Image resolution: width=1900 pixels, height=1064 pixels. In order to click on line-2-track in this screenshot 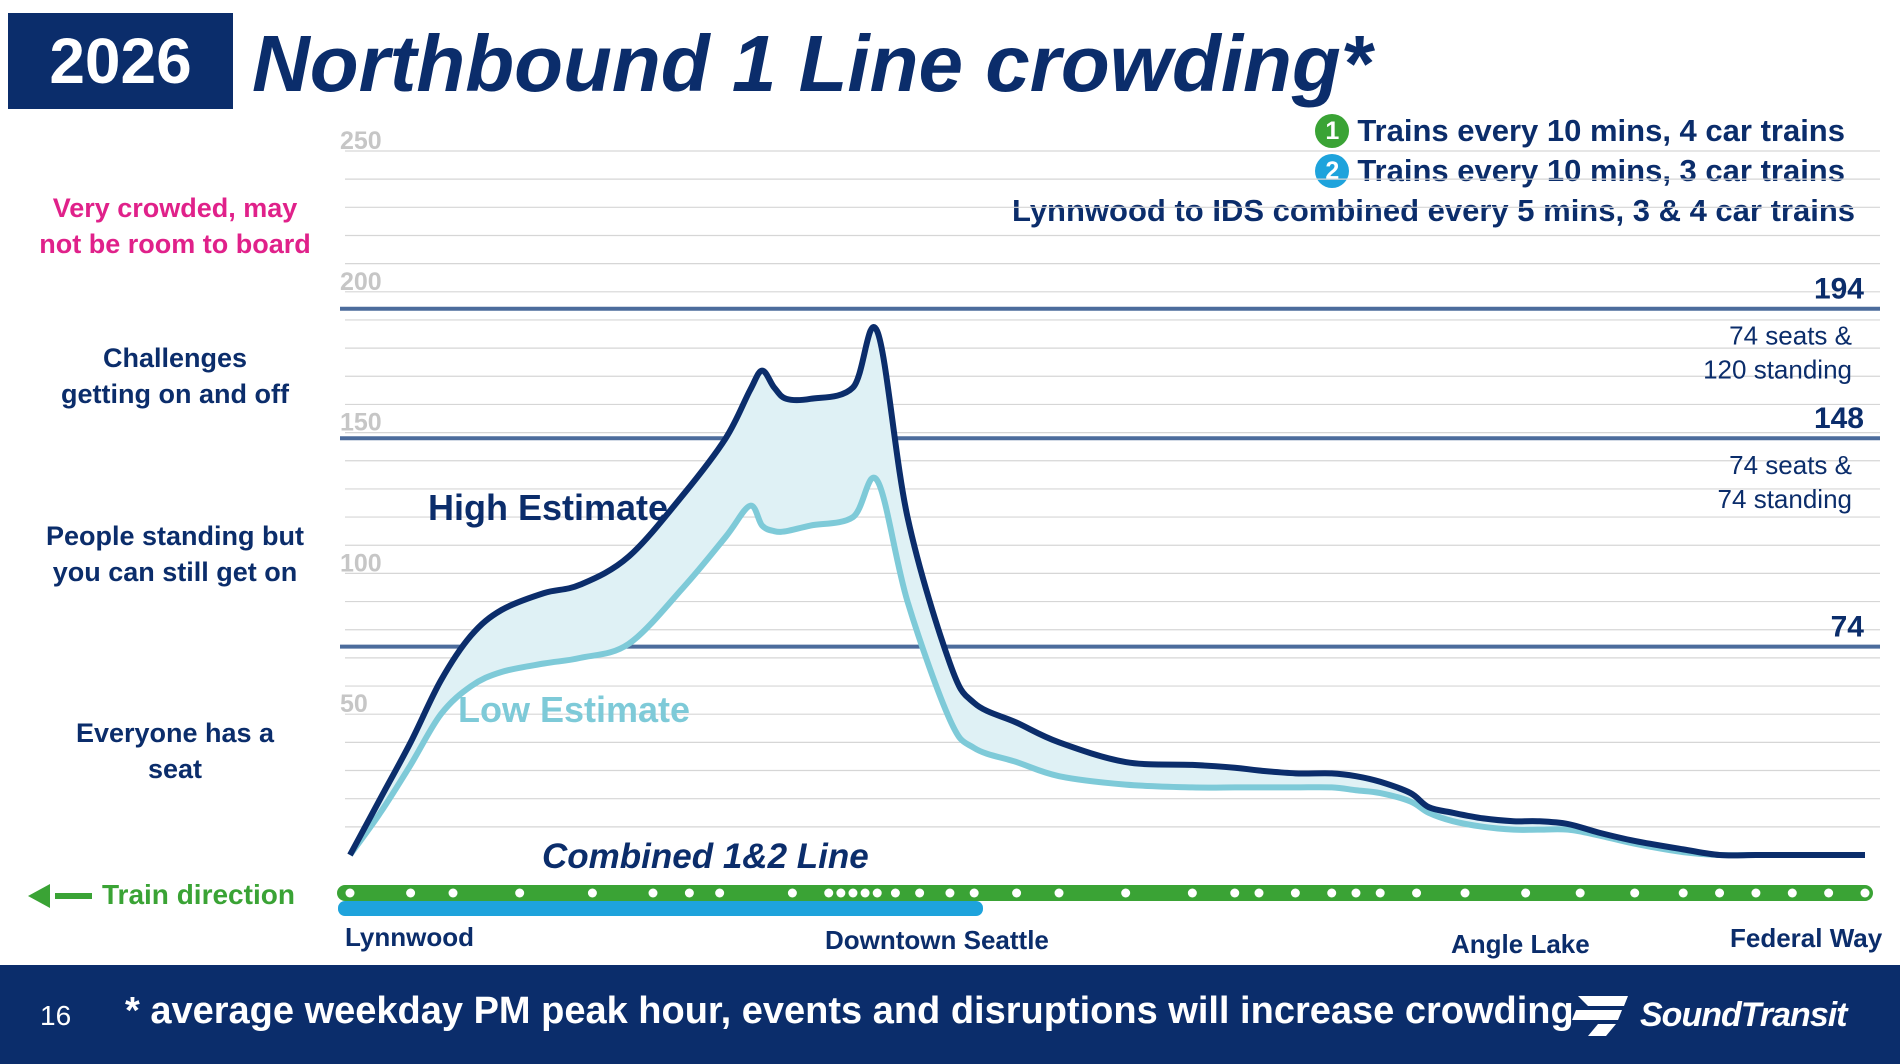, I will do `click(660, 908)`.